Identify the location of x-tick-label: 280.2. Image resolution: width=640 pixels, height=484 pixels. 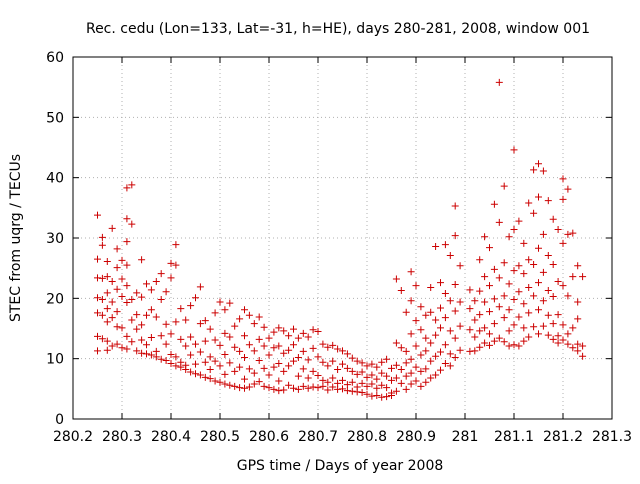
(73, 437).